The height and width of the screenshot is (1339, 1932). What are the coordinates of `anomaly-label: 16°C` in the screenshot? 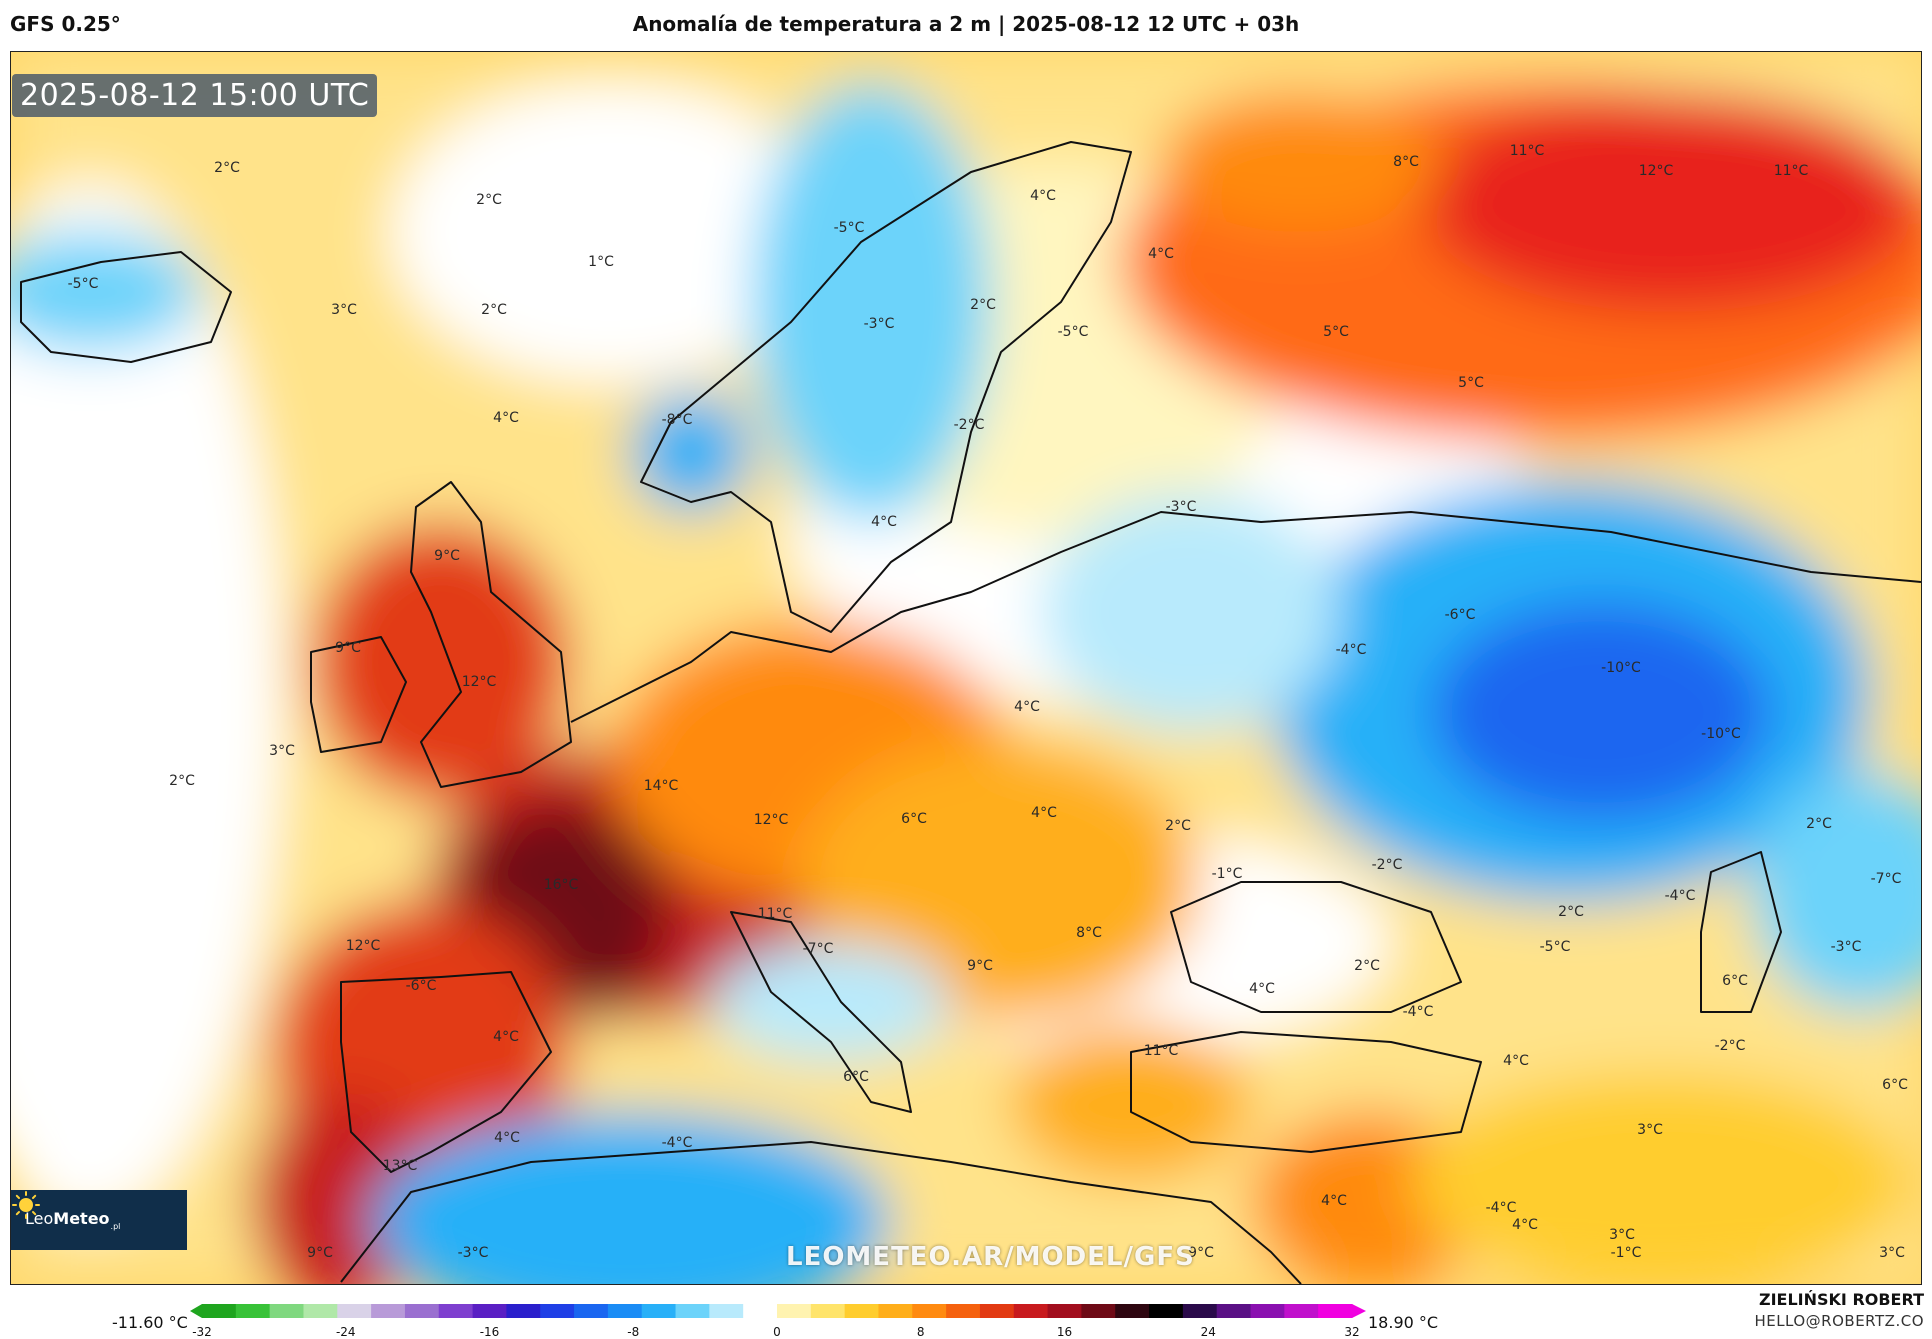 It's located at (561, 885).